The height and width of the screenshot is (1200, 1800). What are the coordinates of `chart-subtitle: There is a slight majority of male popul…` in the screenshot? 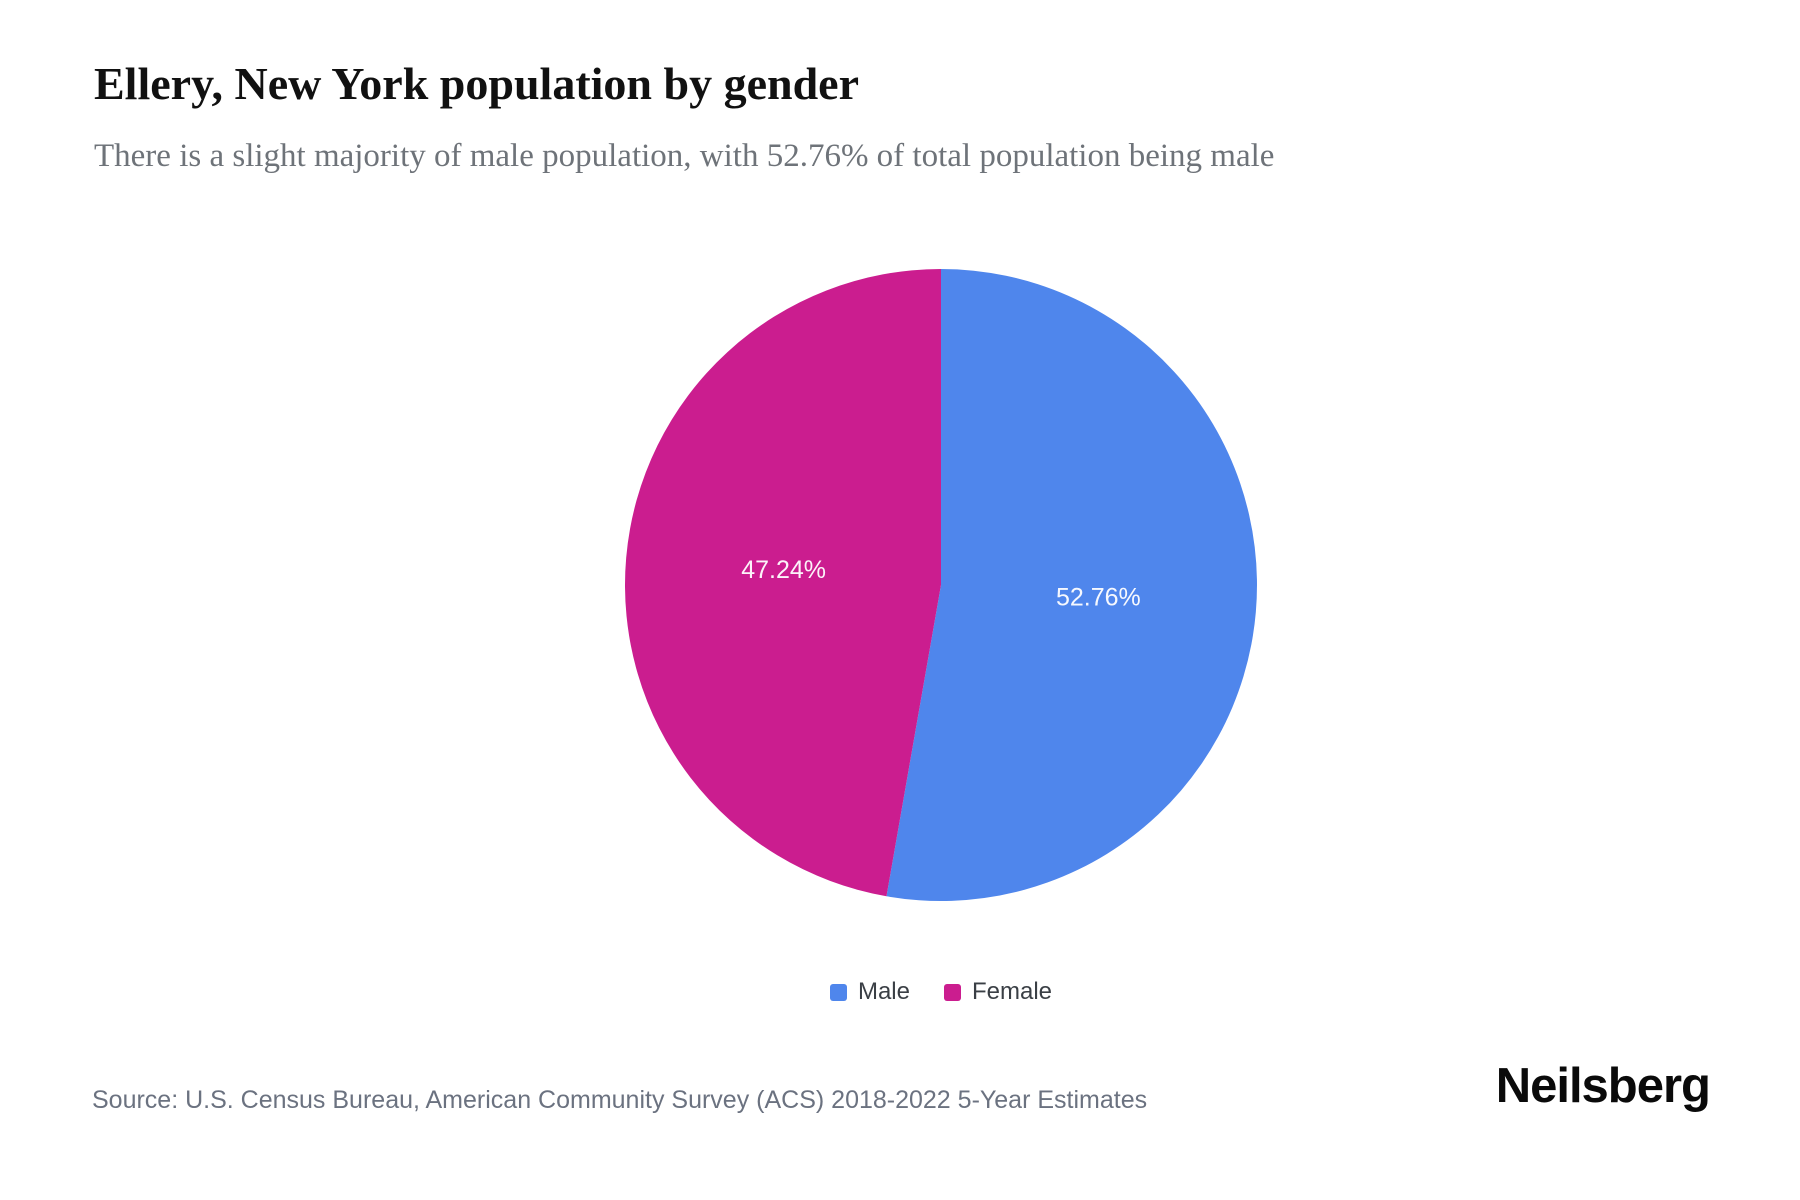 It's located at (684, 156).